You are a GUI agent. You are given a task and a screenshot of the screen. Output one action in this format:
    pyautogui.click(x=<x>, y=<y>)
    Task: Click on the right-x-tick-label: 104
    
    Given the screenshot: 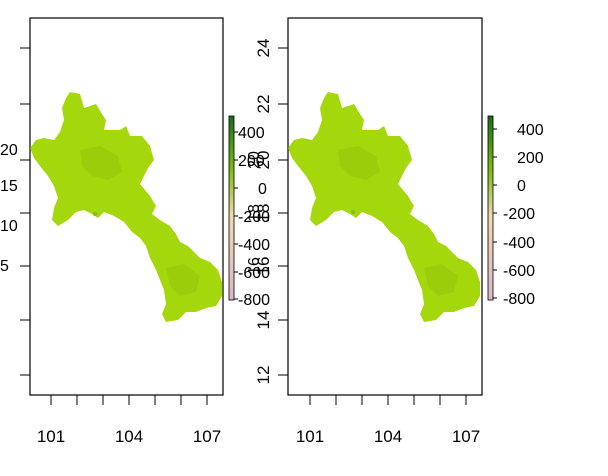 What is the action you would take?
    pyautogui.click(x=388, y=436)
    